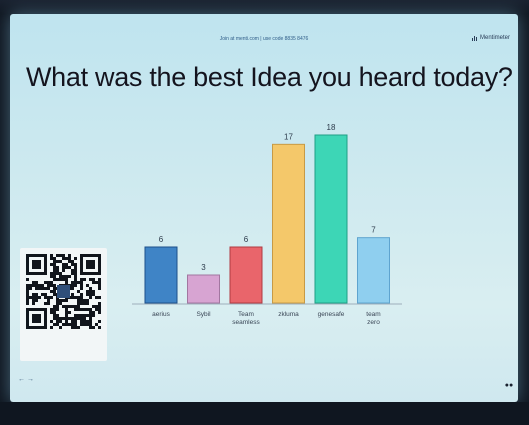 Image resolution: width=529 pixels, height=425 pixels. I want to click on join-instructions: Join at menti.com | use code 8835 8476, so click(264, 39).